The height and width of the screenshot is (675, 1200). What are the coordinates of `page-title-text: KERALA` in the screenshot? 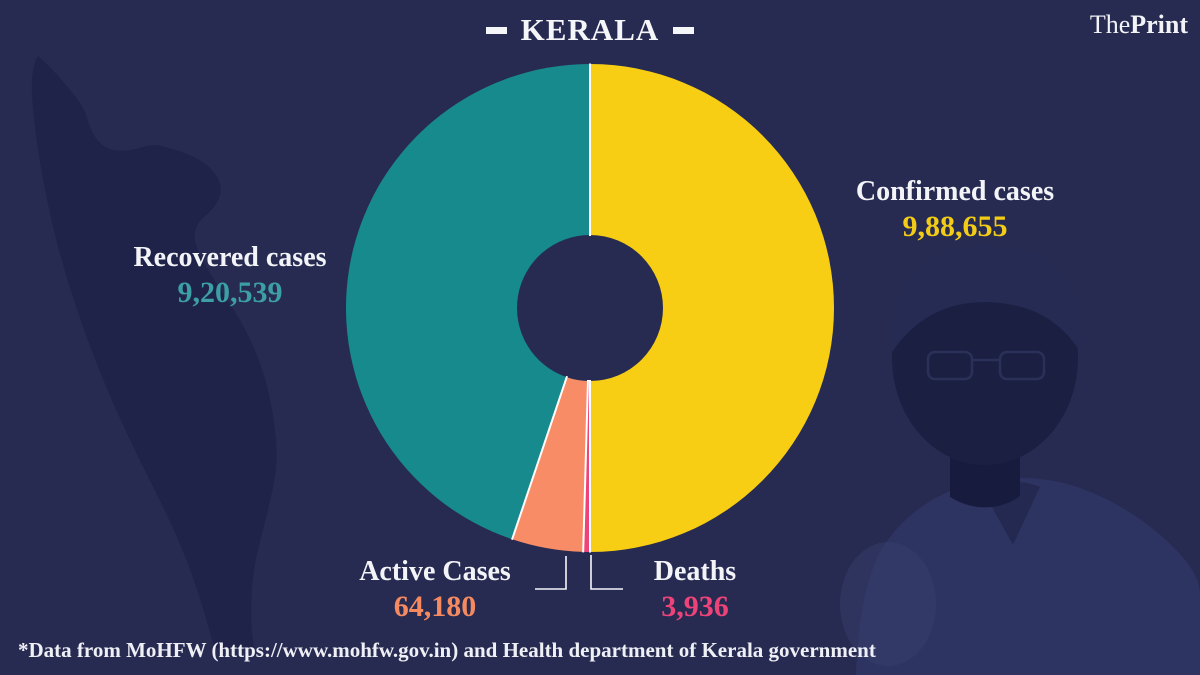 It's located at (590, 29).